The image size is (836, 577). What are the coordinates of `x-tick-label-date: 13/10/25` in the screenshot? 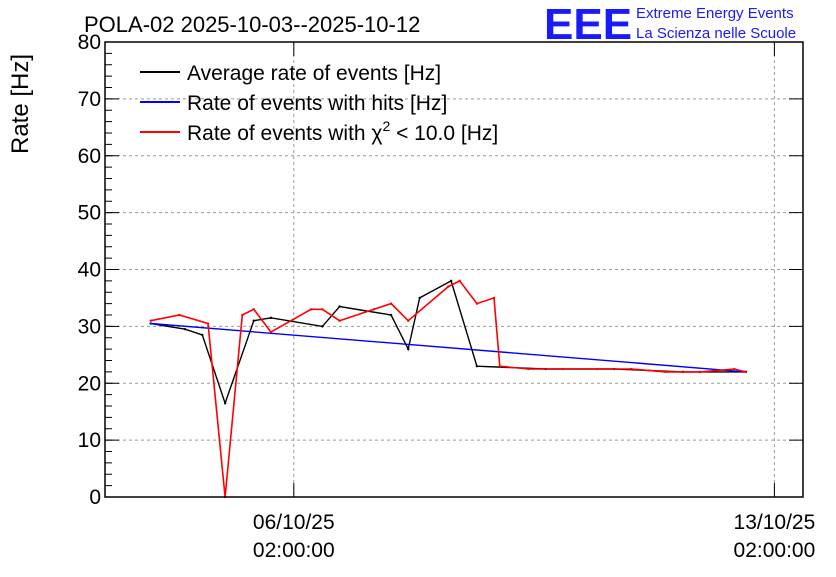 It's located at (775, 522).